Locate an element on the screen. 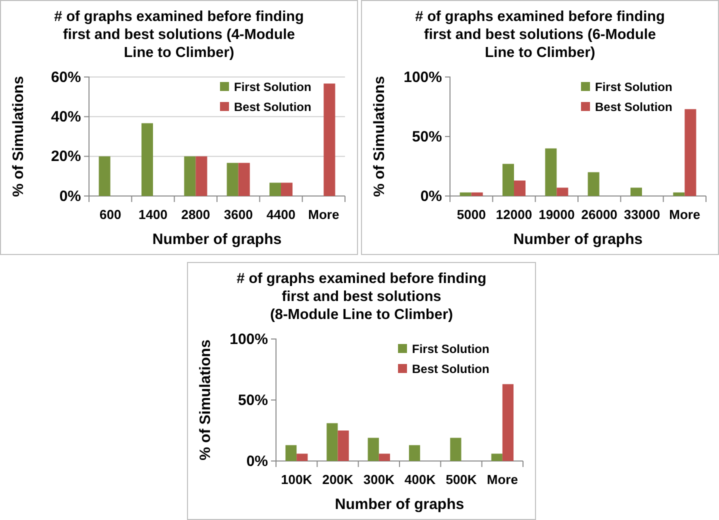 This screenshot has width=719, height=520. chart-title: # of graphs examined before finding first and best solutions (4-Module Line to Climber) is located at coordinates (179, 35).